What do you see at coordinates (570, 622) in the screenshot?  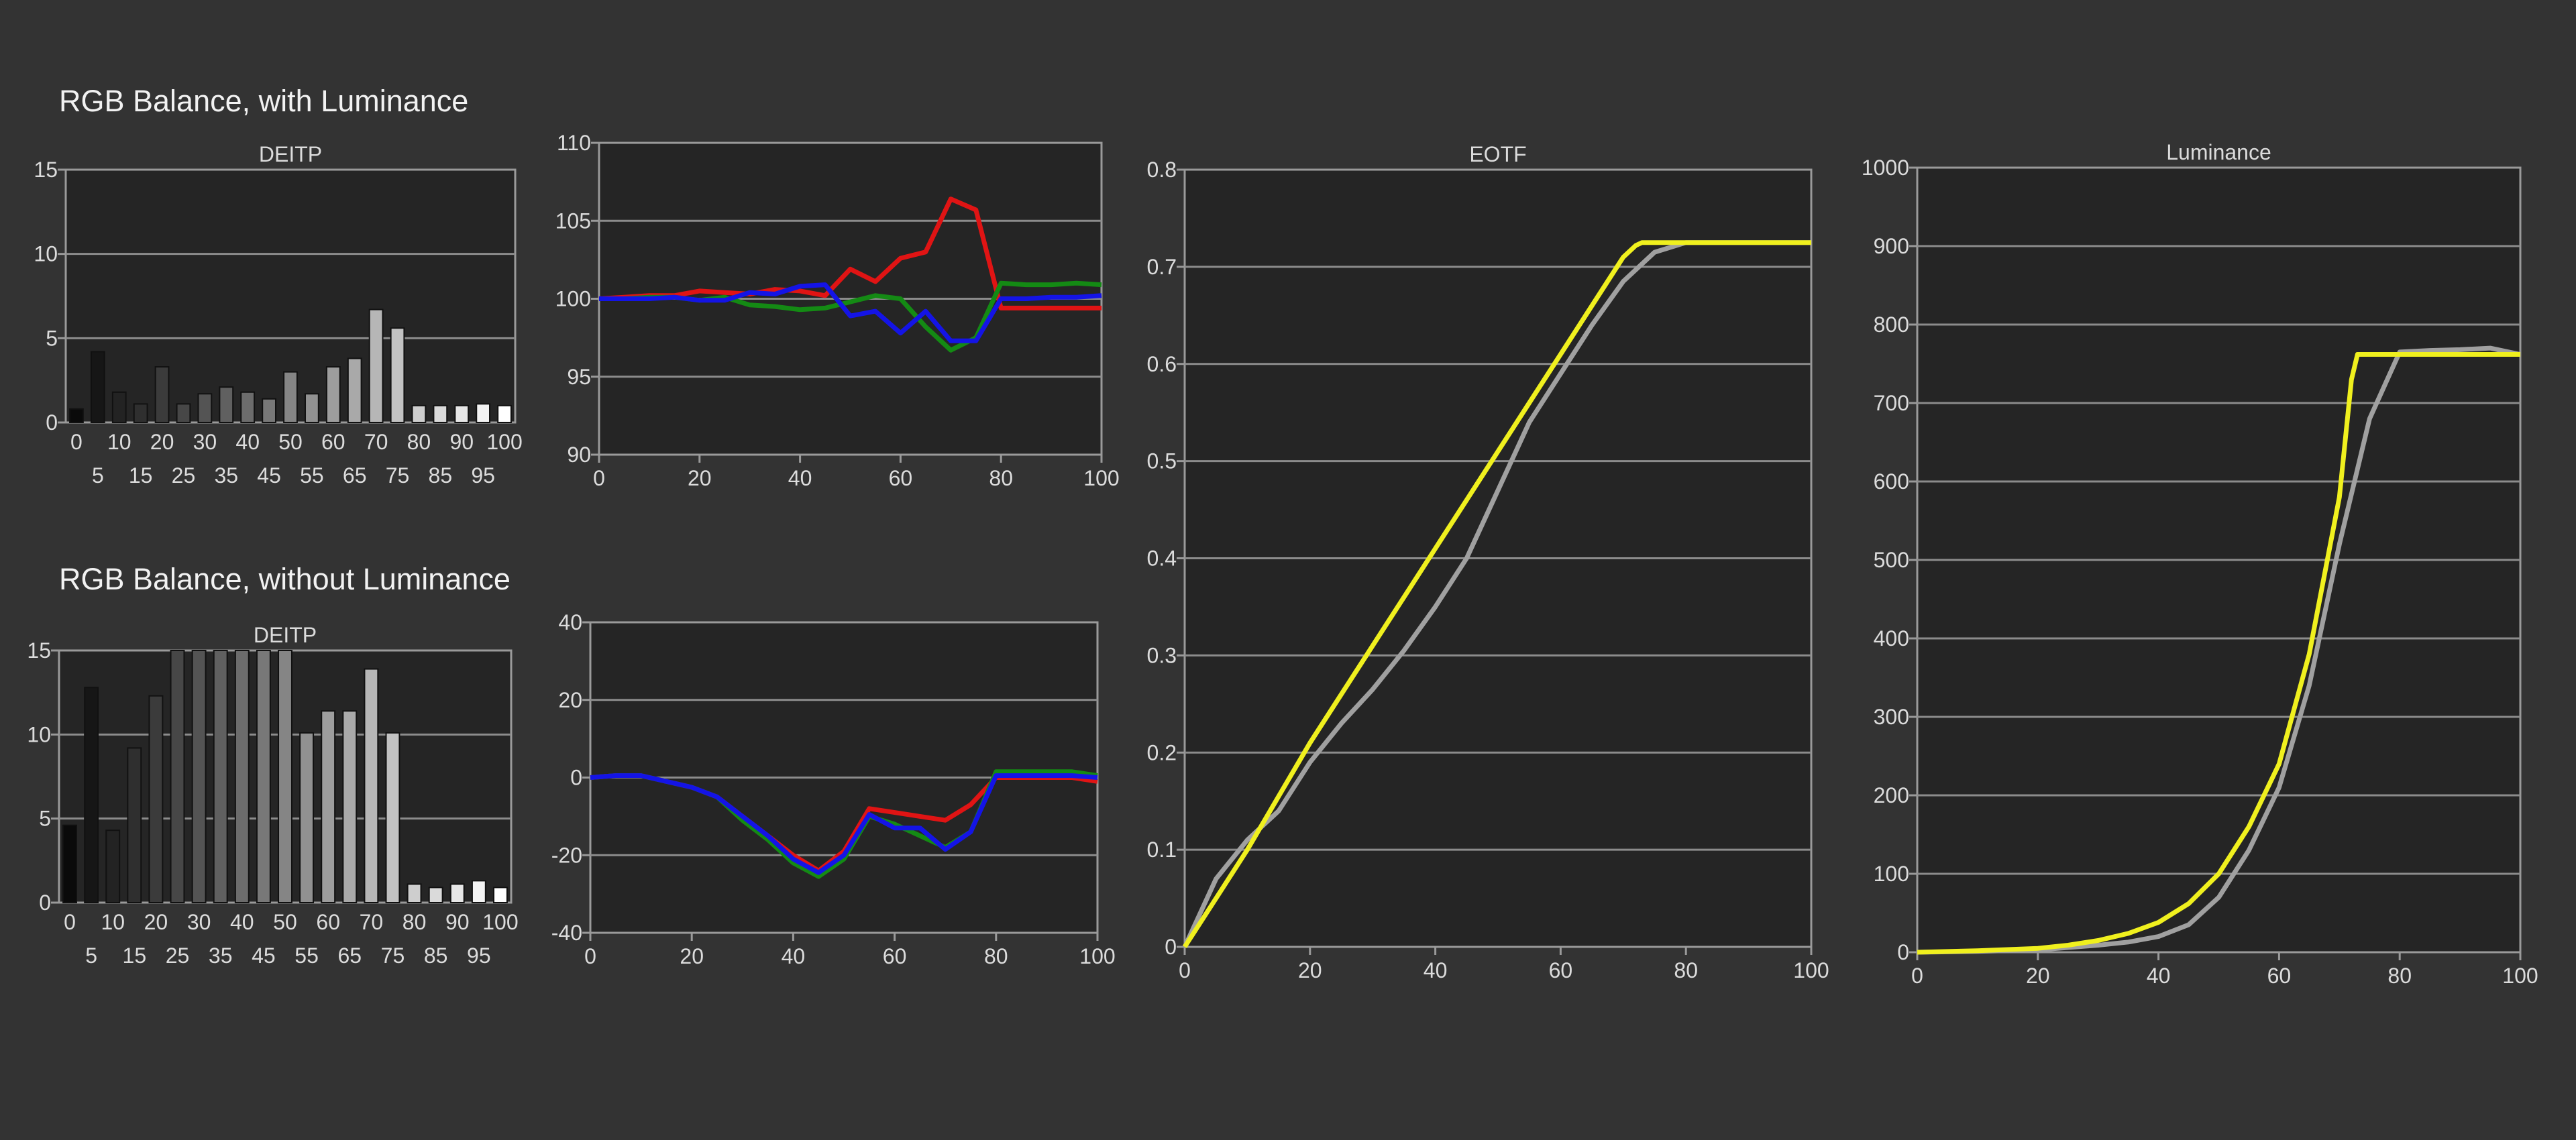 I see `y-tick-label: 40` at bounding box center [570, 622].